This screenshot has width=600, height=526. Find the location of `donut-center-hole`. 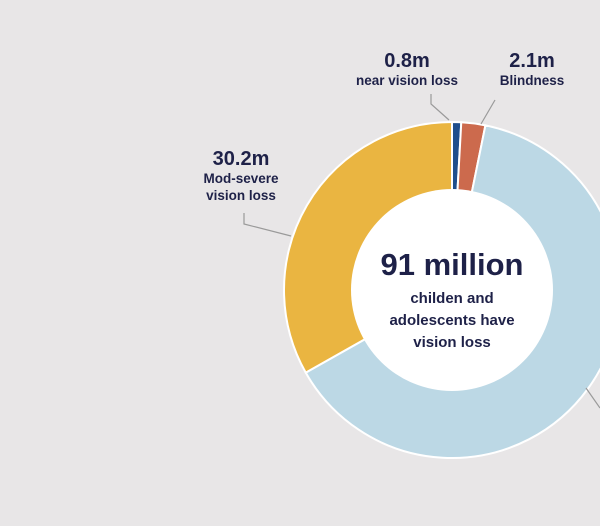

donut-center-hole is located at coordinates (452, 290).